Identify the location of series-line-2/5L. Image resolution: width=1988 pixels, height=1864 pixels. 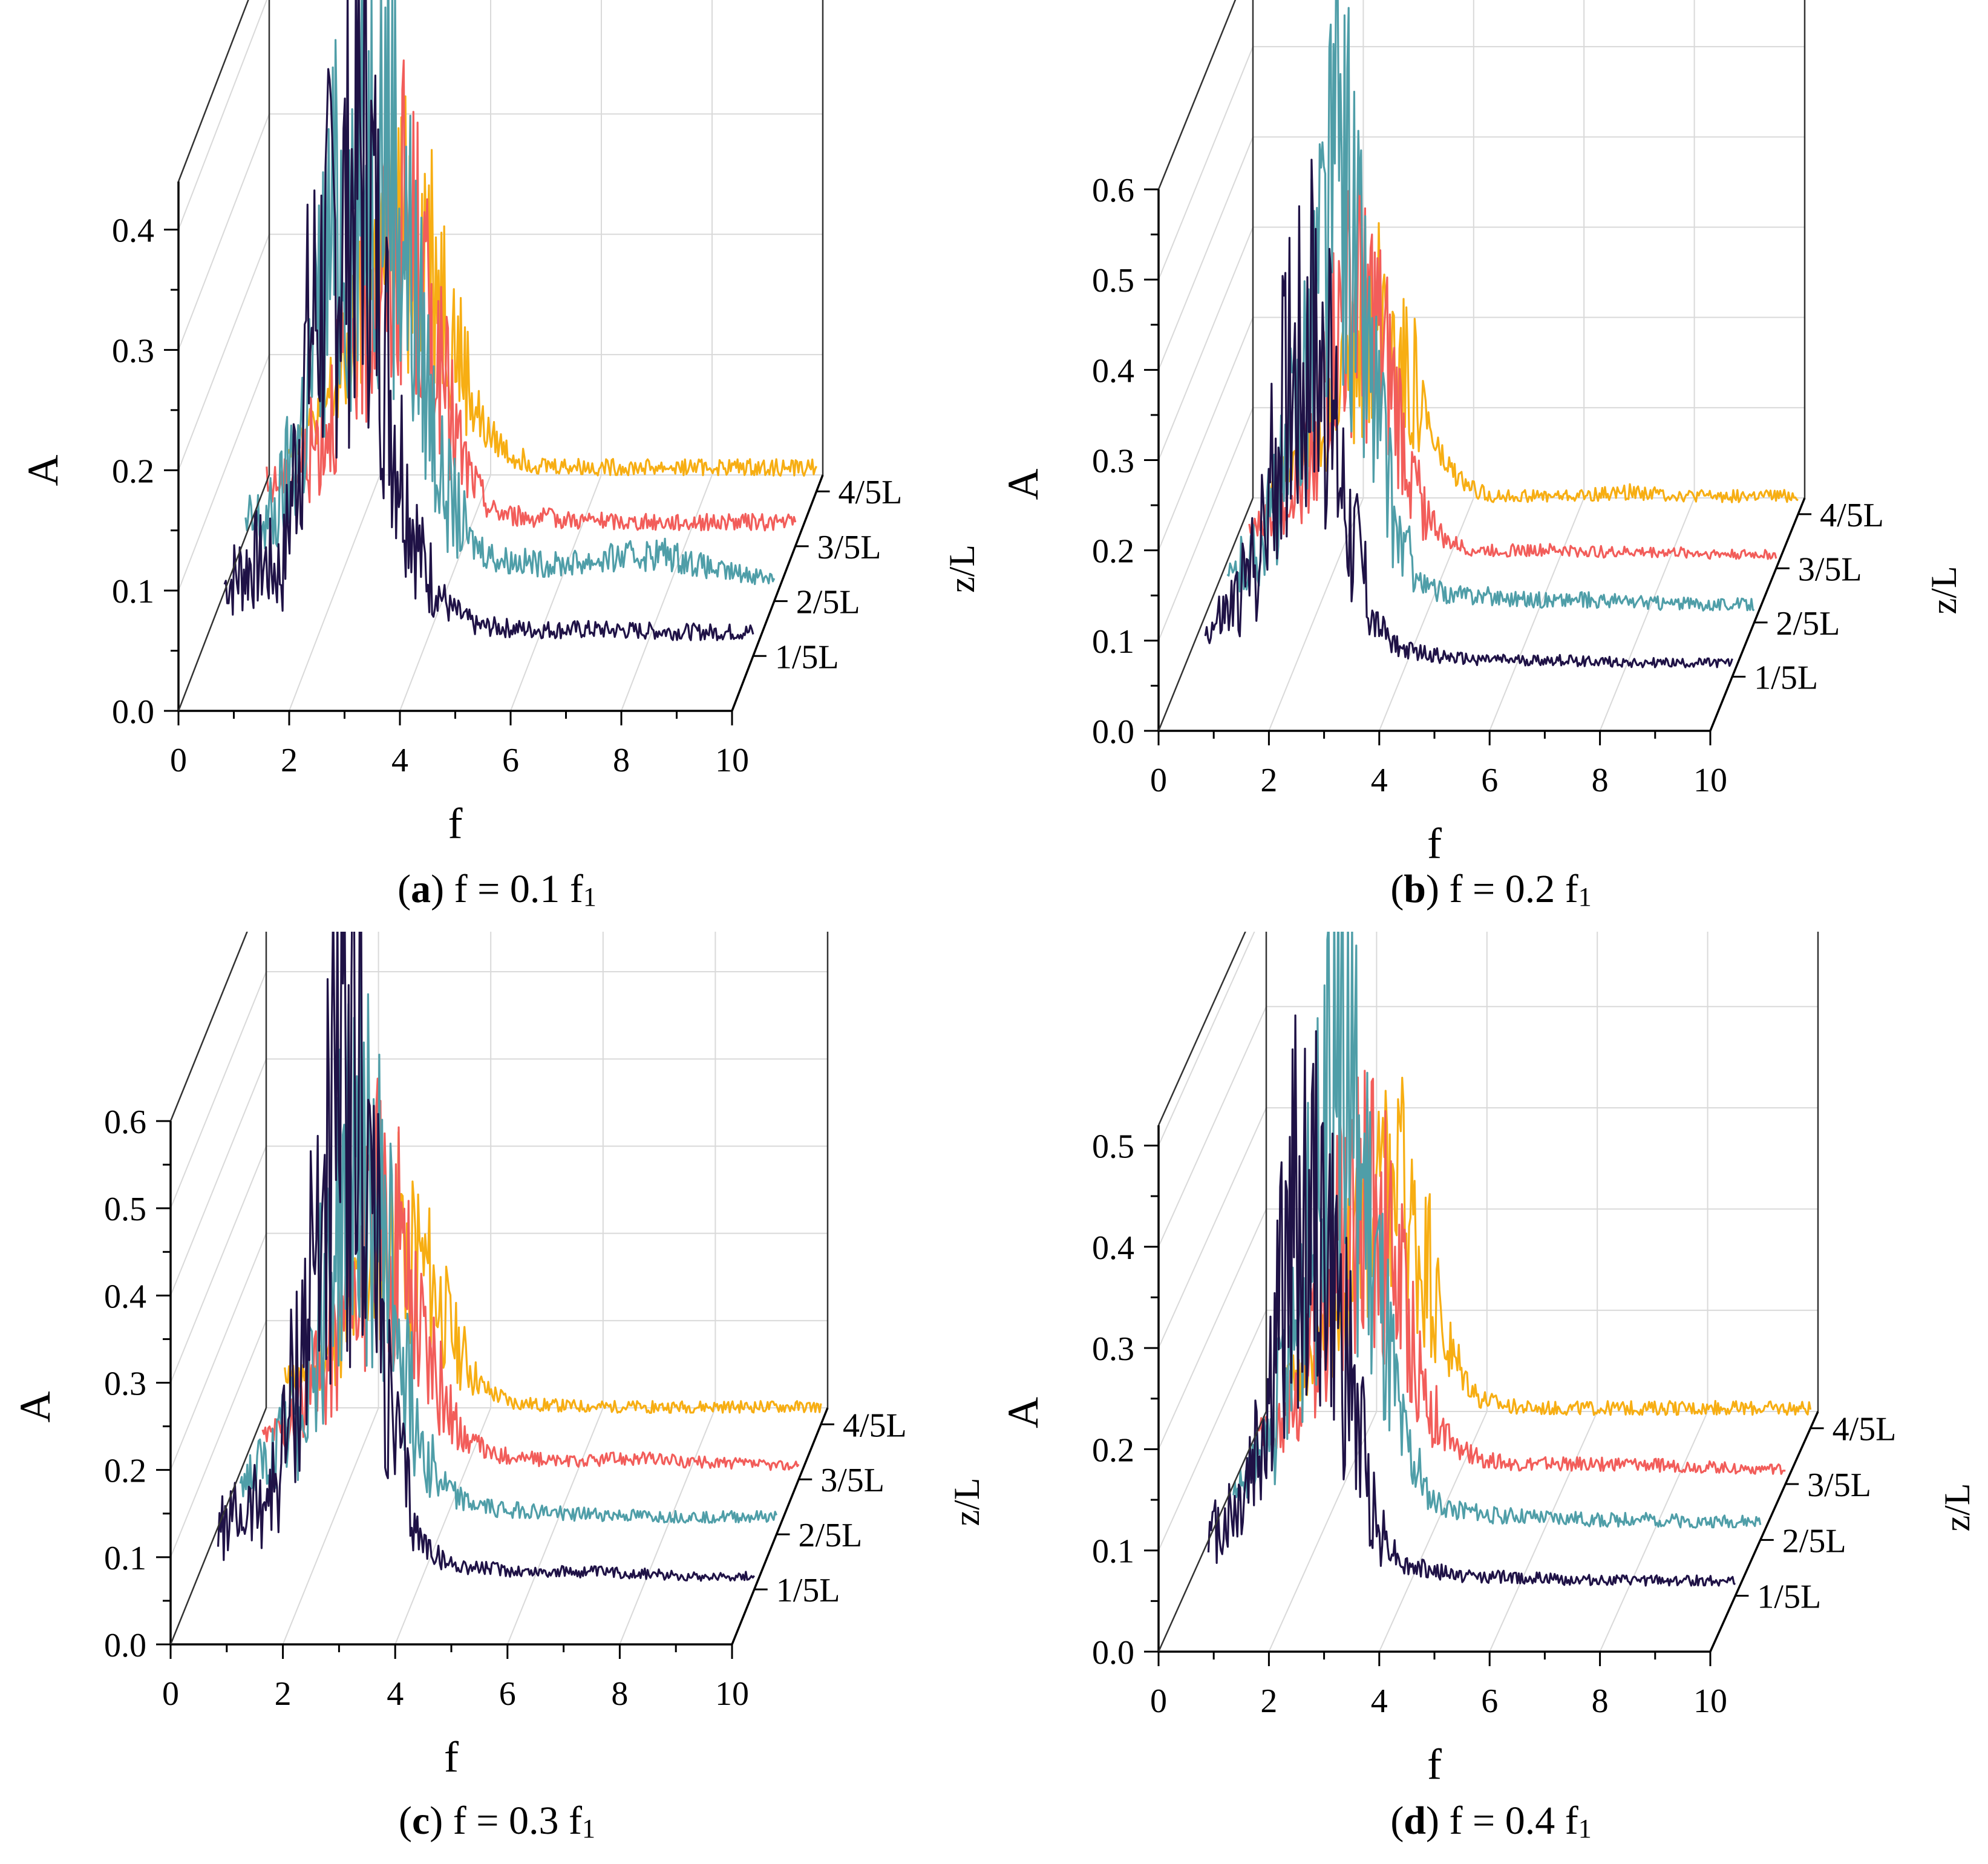
(1497, 1231).